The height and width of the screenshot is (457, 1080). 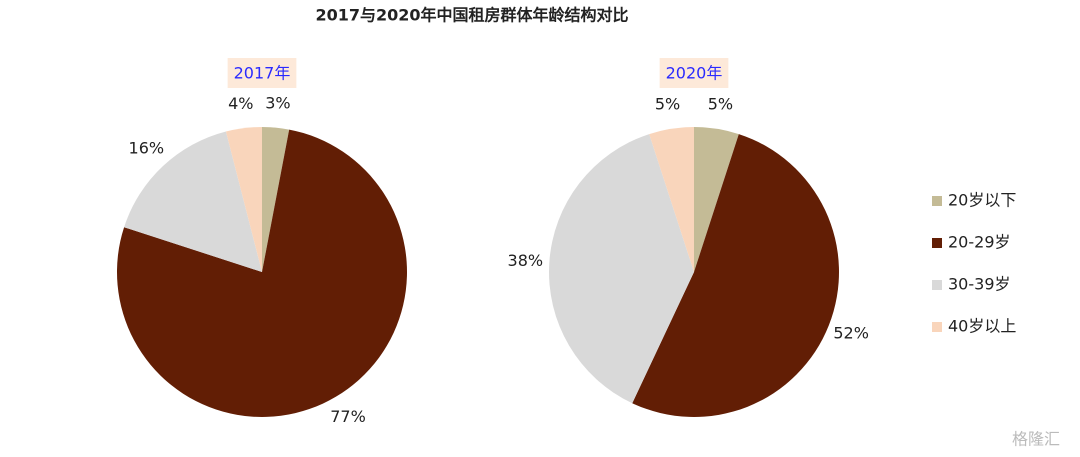 I want to click on watermark: 格隆汇, so click(x=1036, y=439).